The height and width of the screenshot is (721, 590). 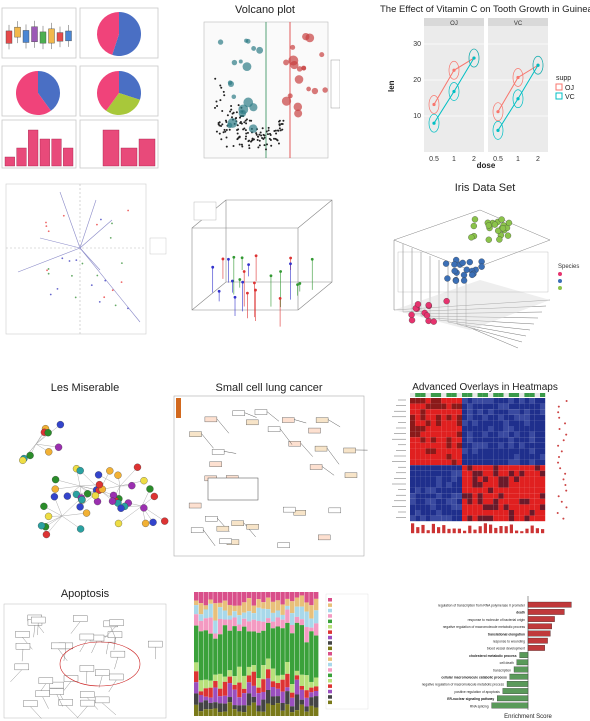 I want to click on biplot-frame, so click(x=76, y=259).